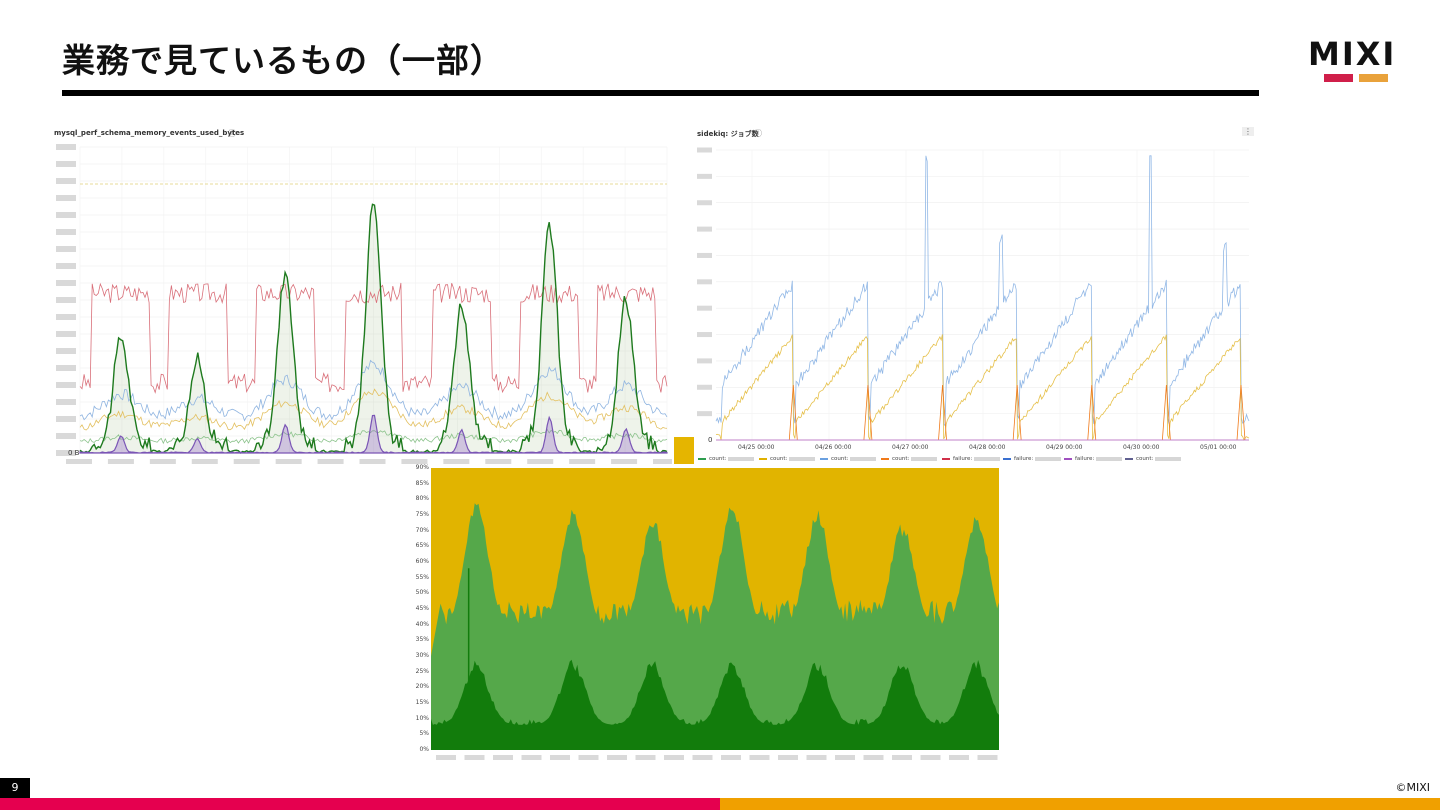 The image size is (1440, 810). I want to click on x-tick-label: 04/25 00:00, so click(756, 447).